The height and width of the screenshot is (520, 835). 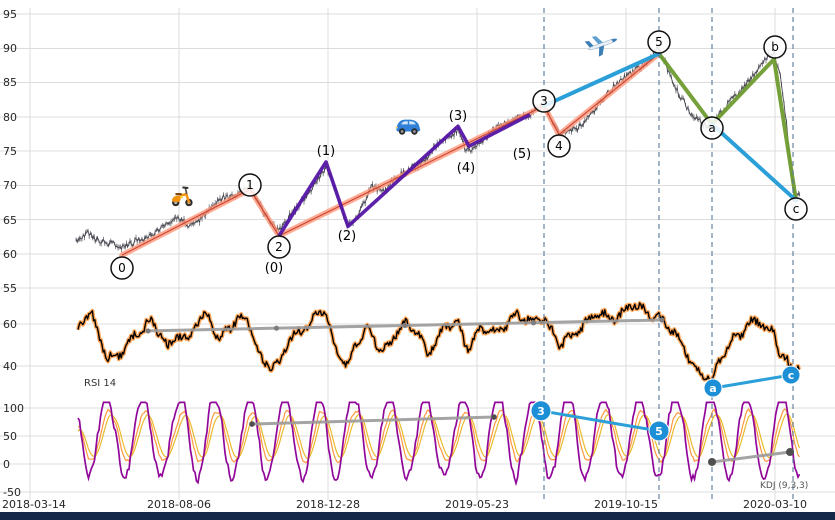 What do you see at coordinates (328, 504) in the screenshot?
I see `xtick-date: 2018-12-28` at bounding box center [328, 504].